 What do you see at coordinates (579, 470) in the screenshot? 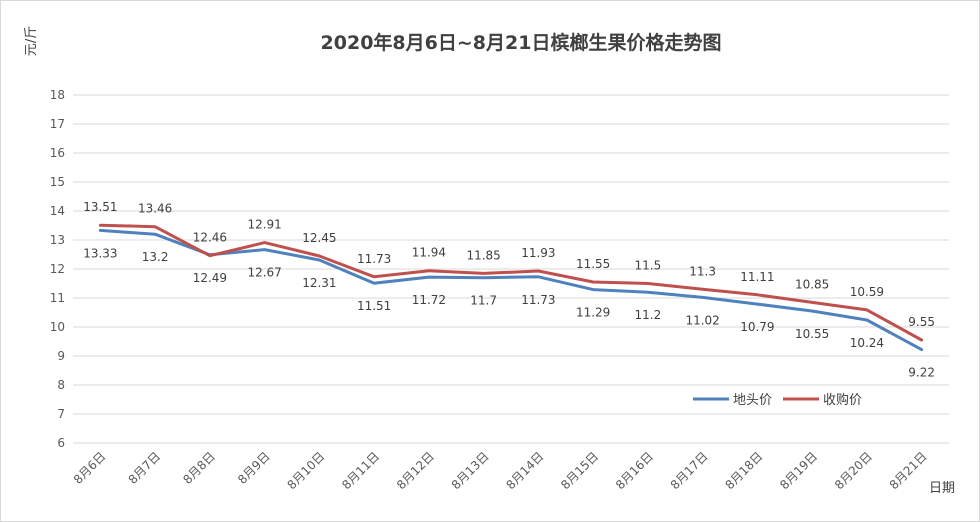
I see `x-tick-label: 8月15日` at bounding box center [579, 470].